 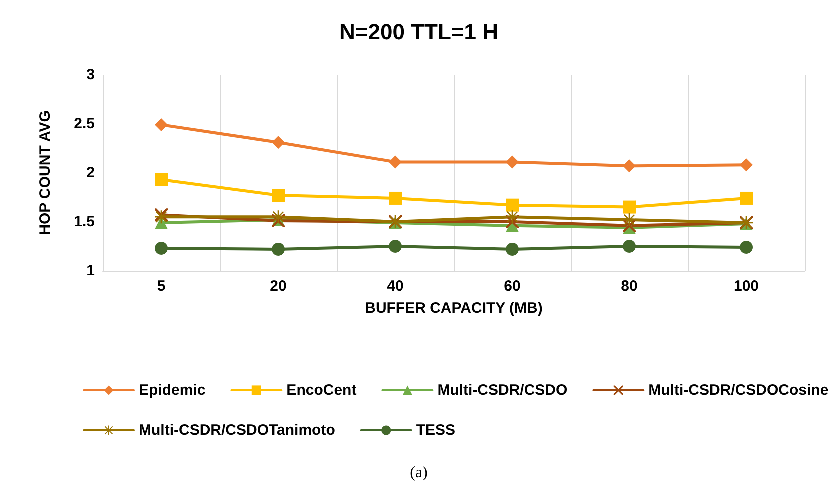 I want to click on chart-title: N=200 TTL=1 H, so click(x=419, y=32).